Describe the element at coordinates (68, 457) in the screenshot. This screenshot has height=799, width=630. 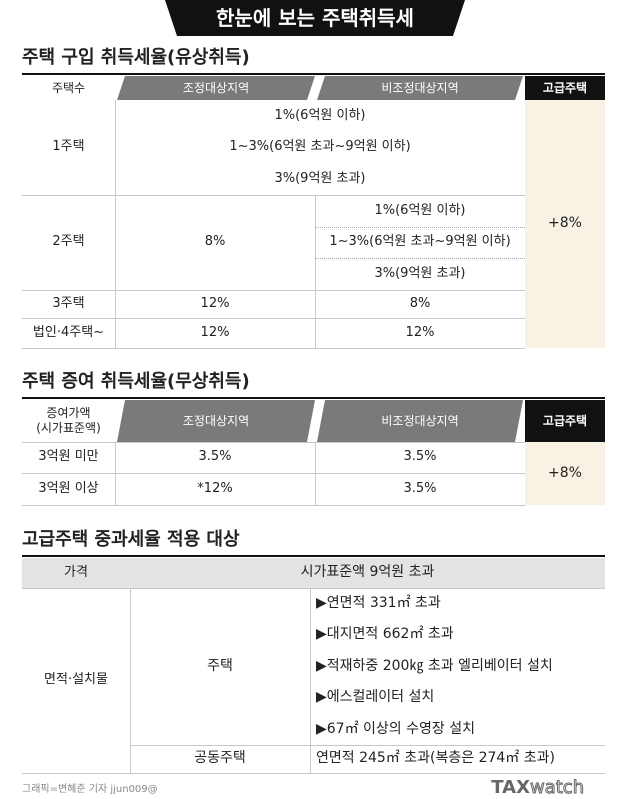
I see `row-label: 3억원 미만` at that location.